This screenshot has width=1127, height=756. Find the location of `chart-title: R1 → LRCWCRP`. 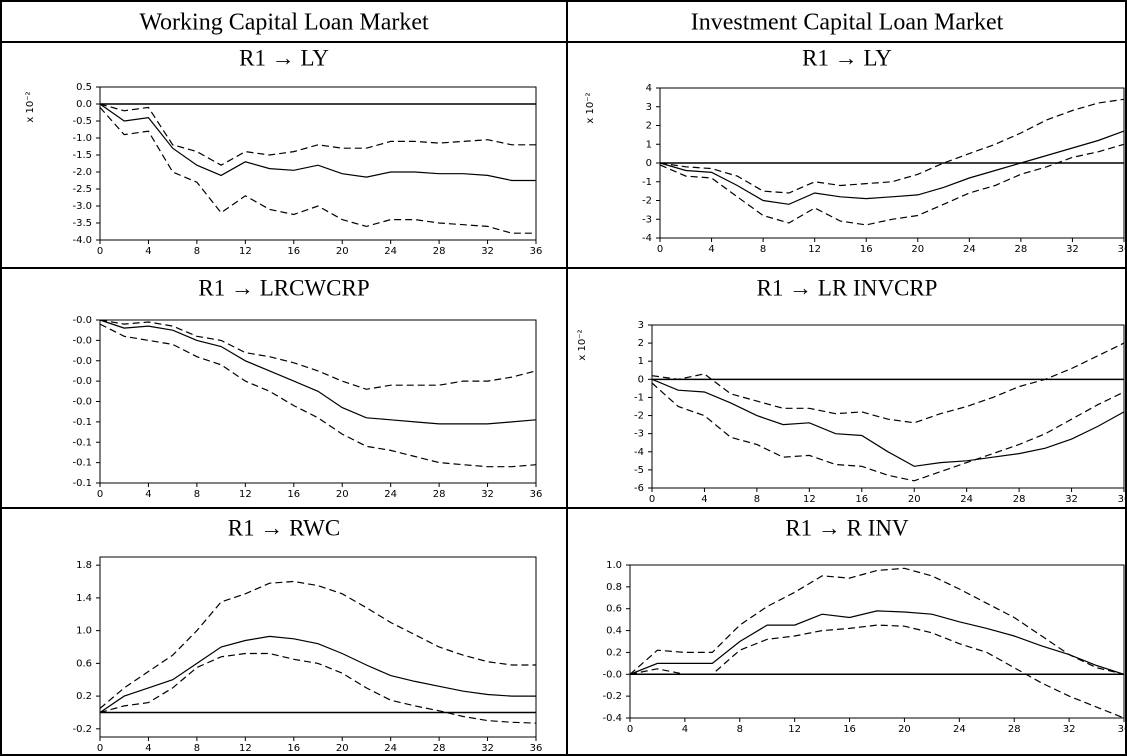

chart-title: R1 → LRCWCRP is located at coordinates (283, 287).